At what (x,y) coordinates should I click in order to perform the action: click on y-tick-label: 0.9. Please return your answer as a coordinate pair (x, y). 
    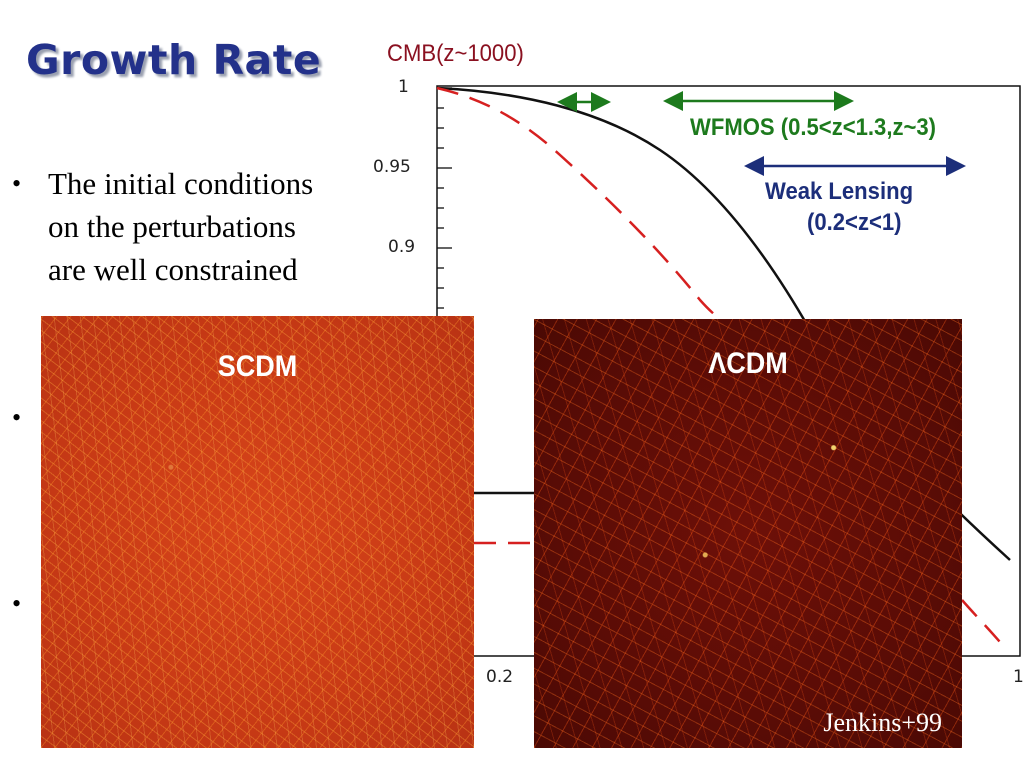
    Looking at the image, I should click on (402, 247).